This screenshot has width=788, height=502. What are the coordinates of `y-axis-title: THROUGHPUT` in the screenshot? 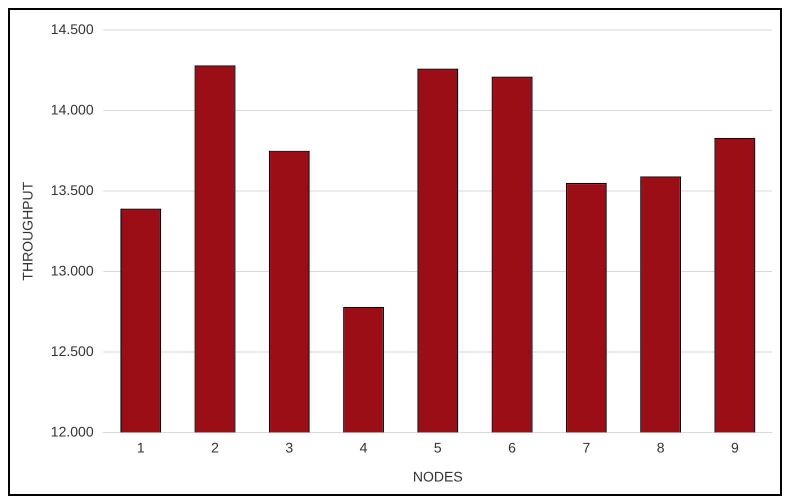 It's located at (27, 231).